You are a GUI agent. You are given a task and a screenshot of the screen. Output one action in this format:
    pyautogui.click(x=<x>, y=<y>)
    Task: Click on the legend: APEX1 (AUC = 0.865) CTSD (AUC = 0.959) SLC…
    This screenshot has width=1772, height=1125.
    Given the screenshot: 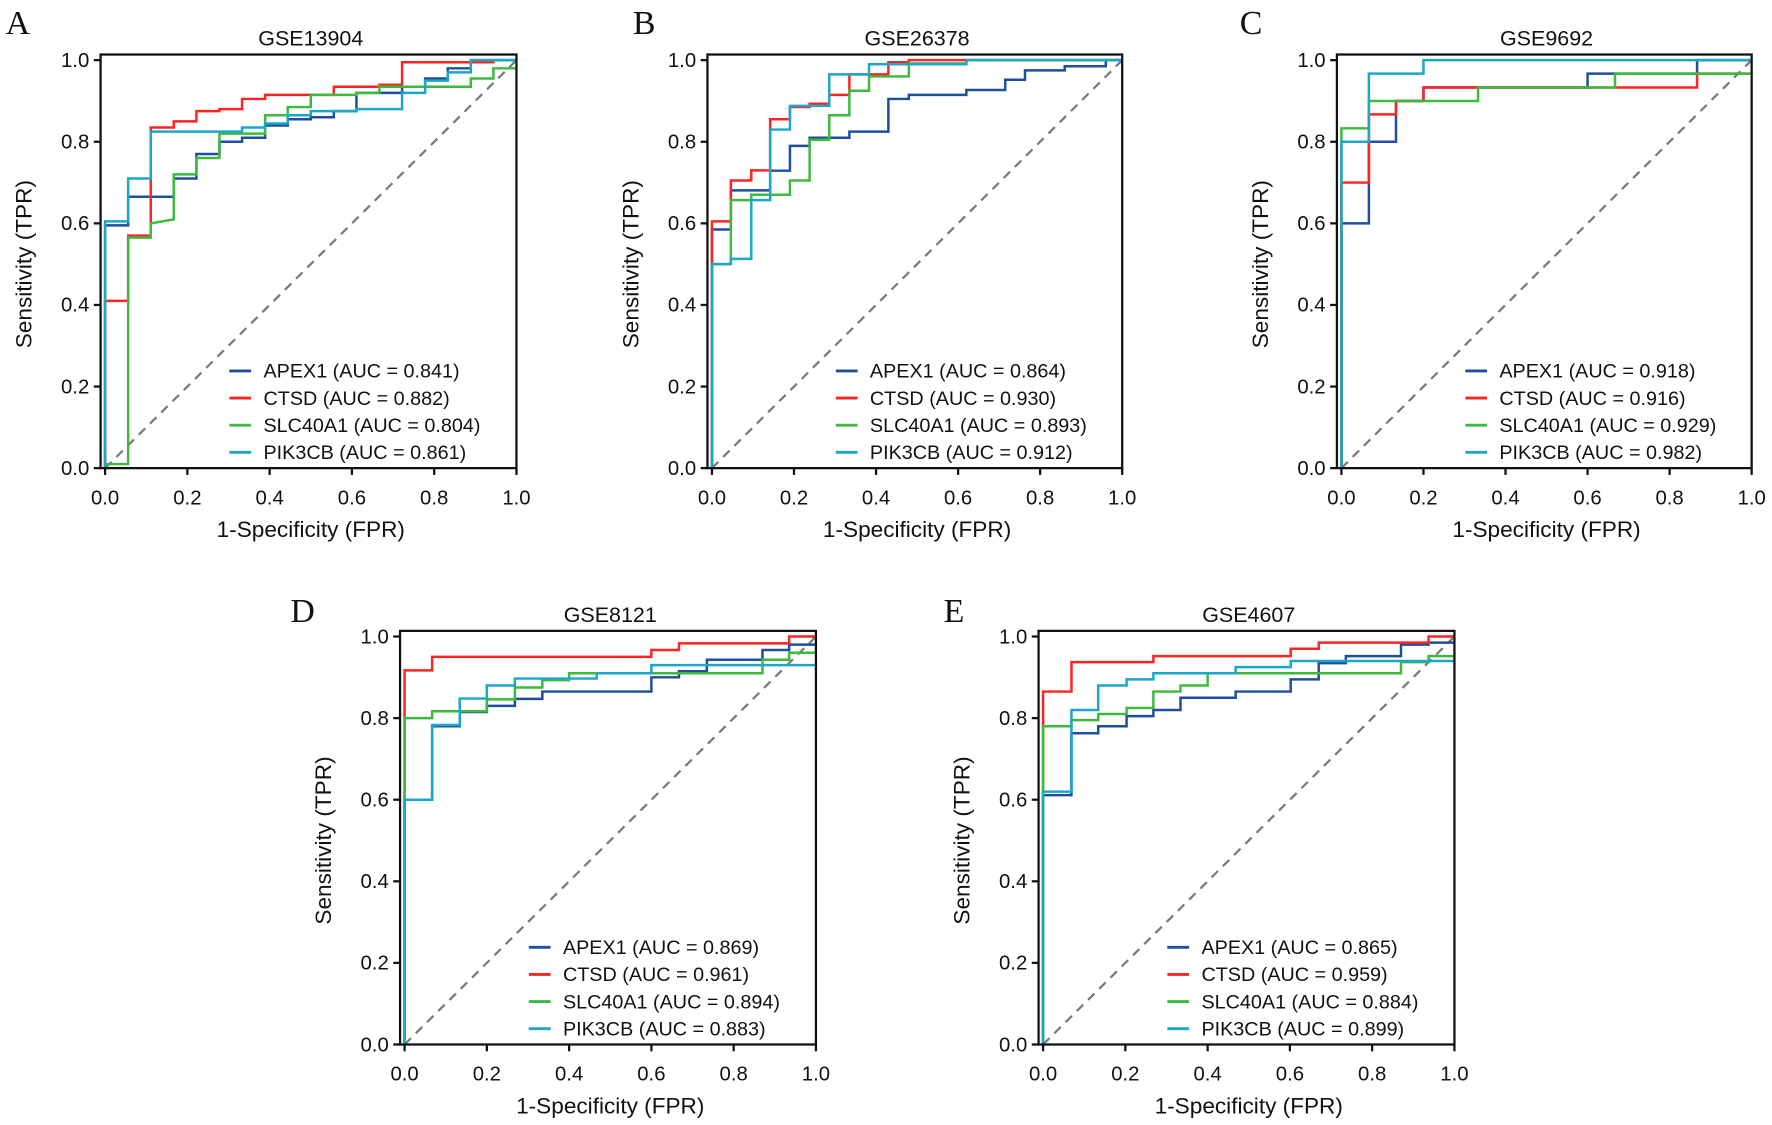 What is the action you would take?
    pyautogui.click(x=1292, y=988)
    